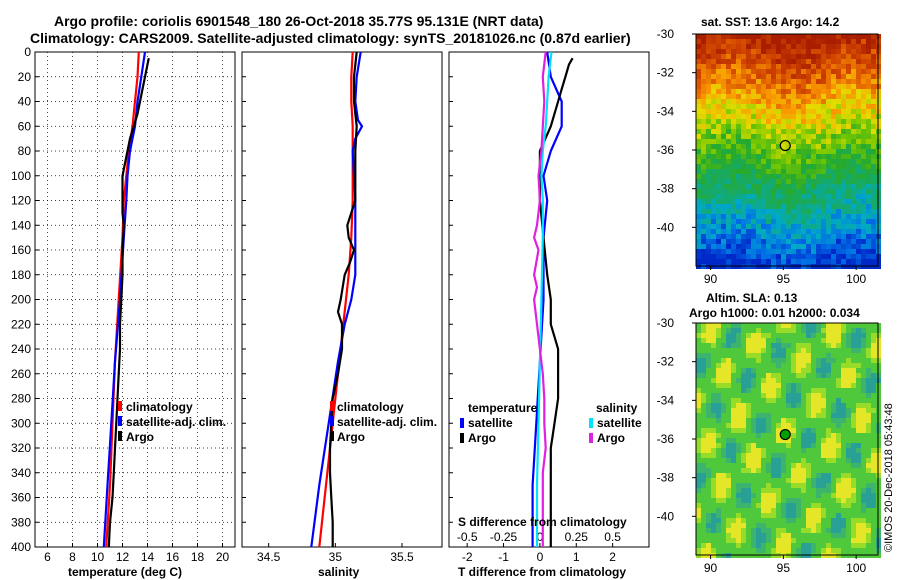 The width and height of the screenshot is (900, 580). What do you see at coordinates (47, 557) in the screenshot?
I see `x-tick-label: 6` at bounding box center [47, 557].